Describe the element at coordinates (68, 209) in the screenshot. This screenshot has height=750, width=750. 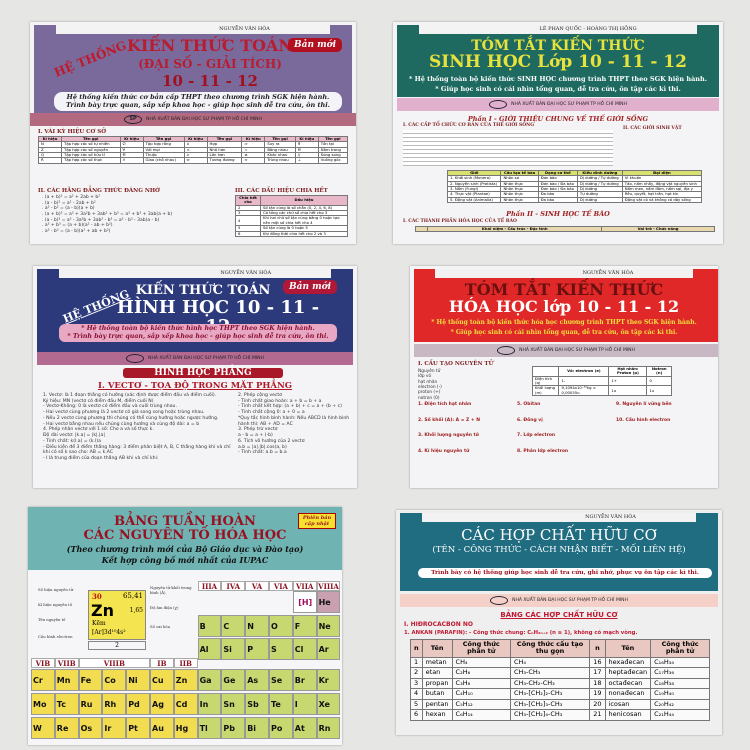
I see `identity: . a² - b² = (a - b)(a + b)` at that location.